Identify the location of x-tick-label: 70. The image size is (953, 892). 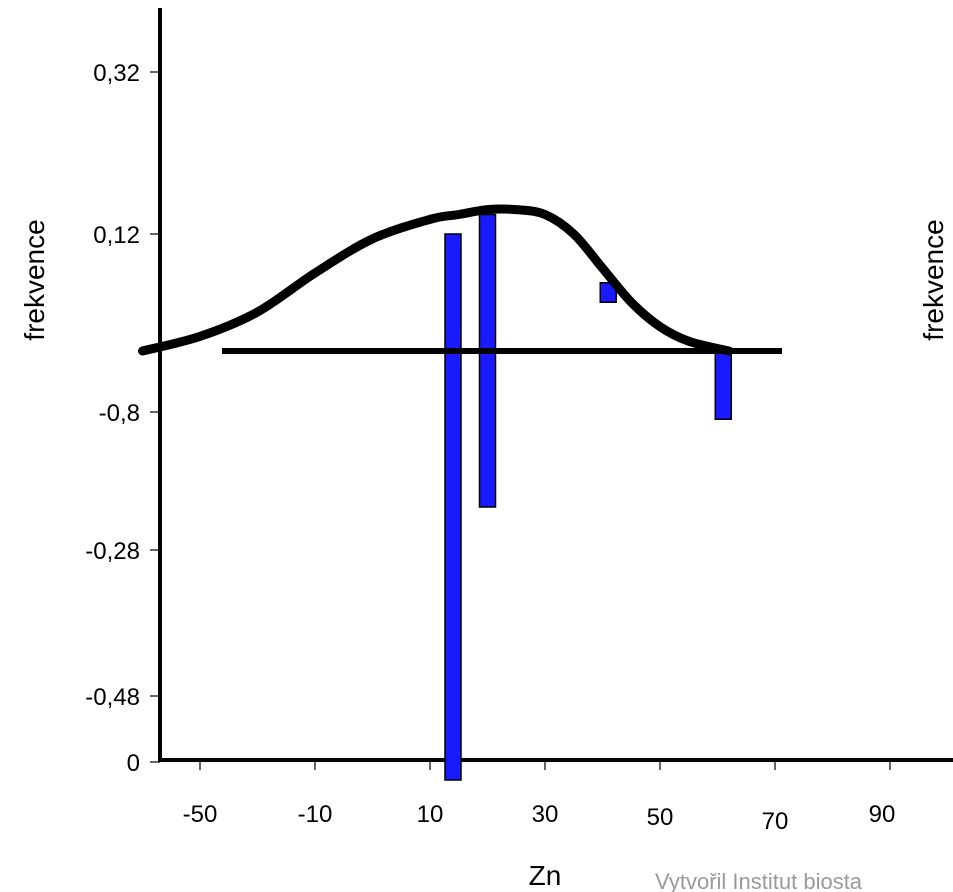
(775, 821).